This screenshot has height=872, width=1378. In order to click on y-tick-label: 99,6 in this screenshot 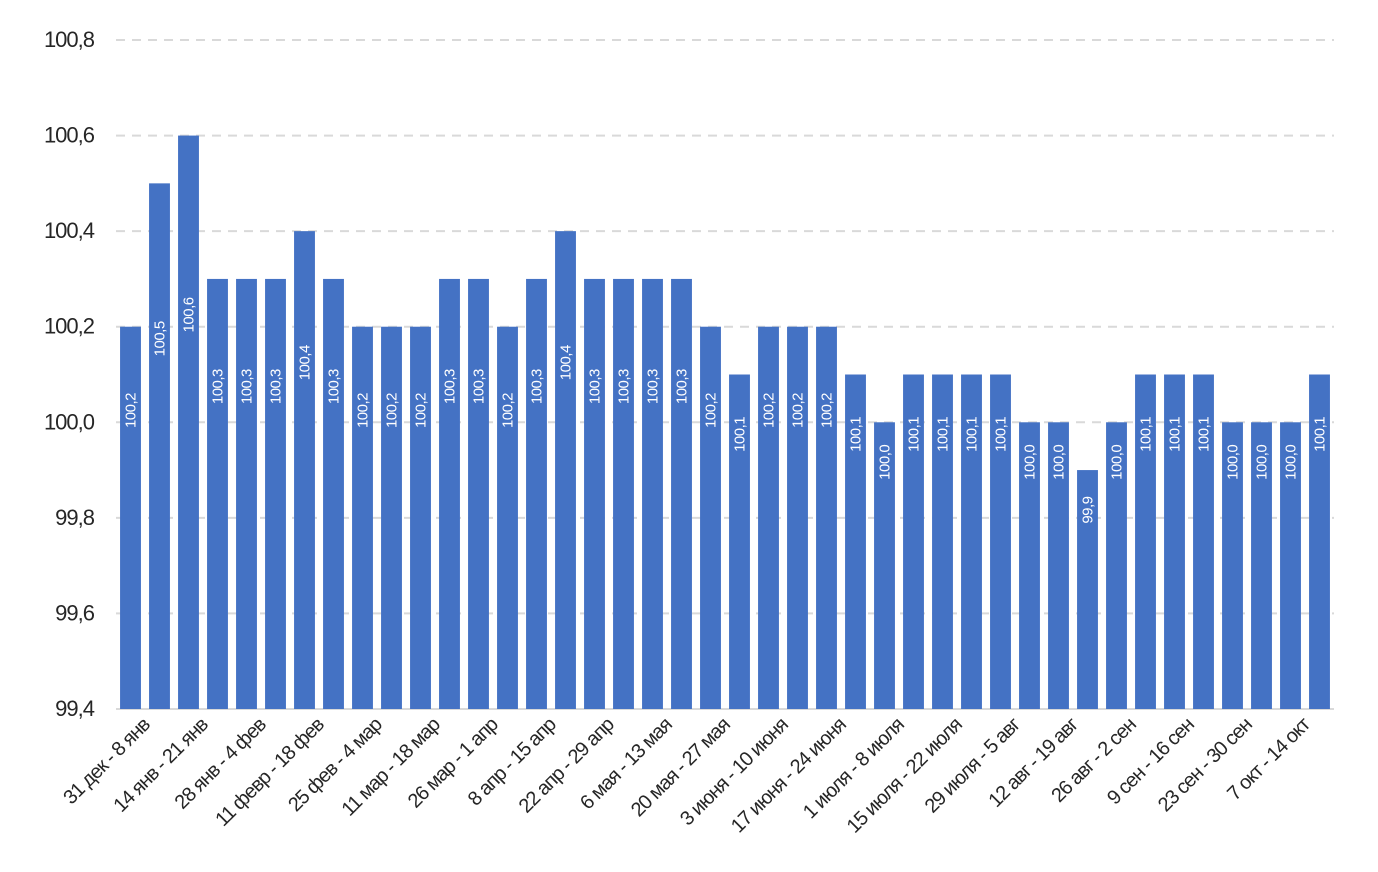, I will do `click(75, 612)`.